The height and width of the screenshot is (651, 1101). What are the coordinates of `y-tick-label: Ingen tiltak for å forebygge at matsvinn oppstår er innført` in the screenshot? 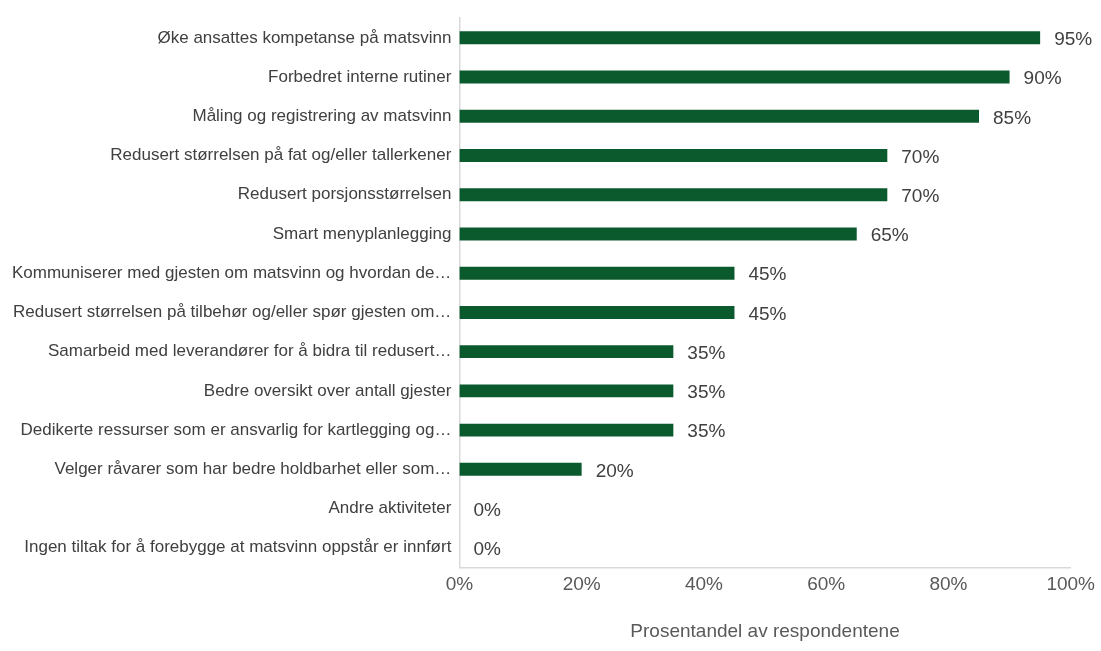 It's located at (238, 547).